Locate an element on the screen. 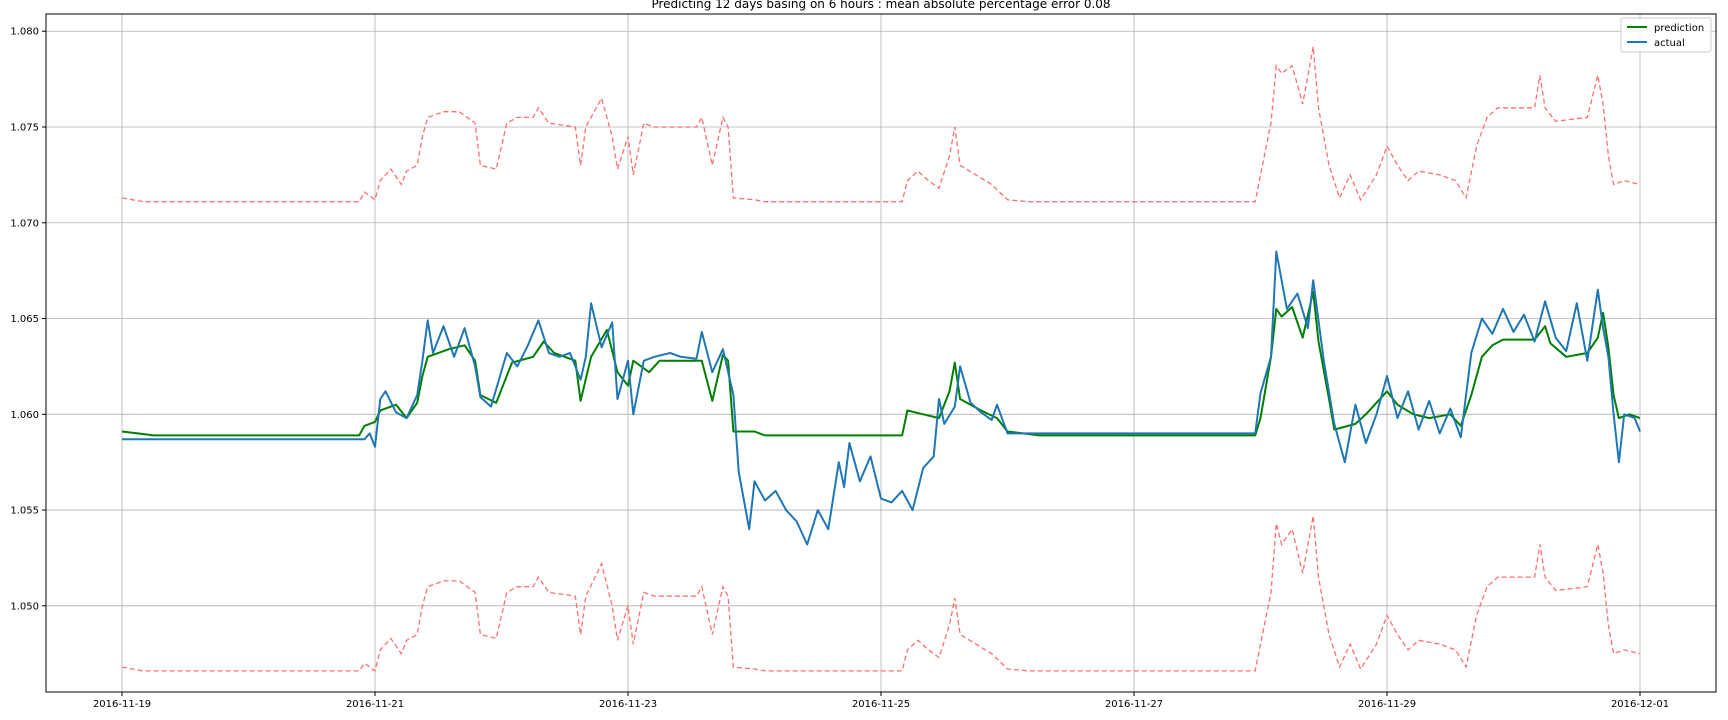 The width and height of the screenshot is (1728, 720). x-tick-label: 2016-11-25 is located at coordinates (881, 704).